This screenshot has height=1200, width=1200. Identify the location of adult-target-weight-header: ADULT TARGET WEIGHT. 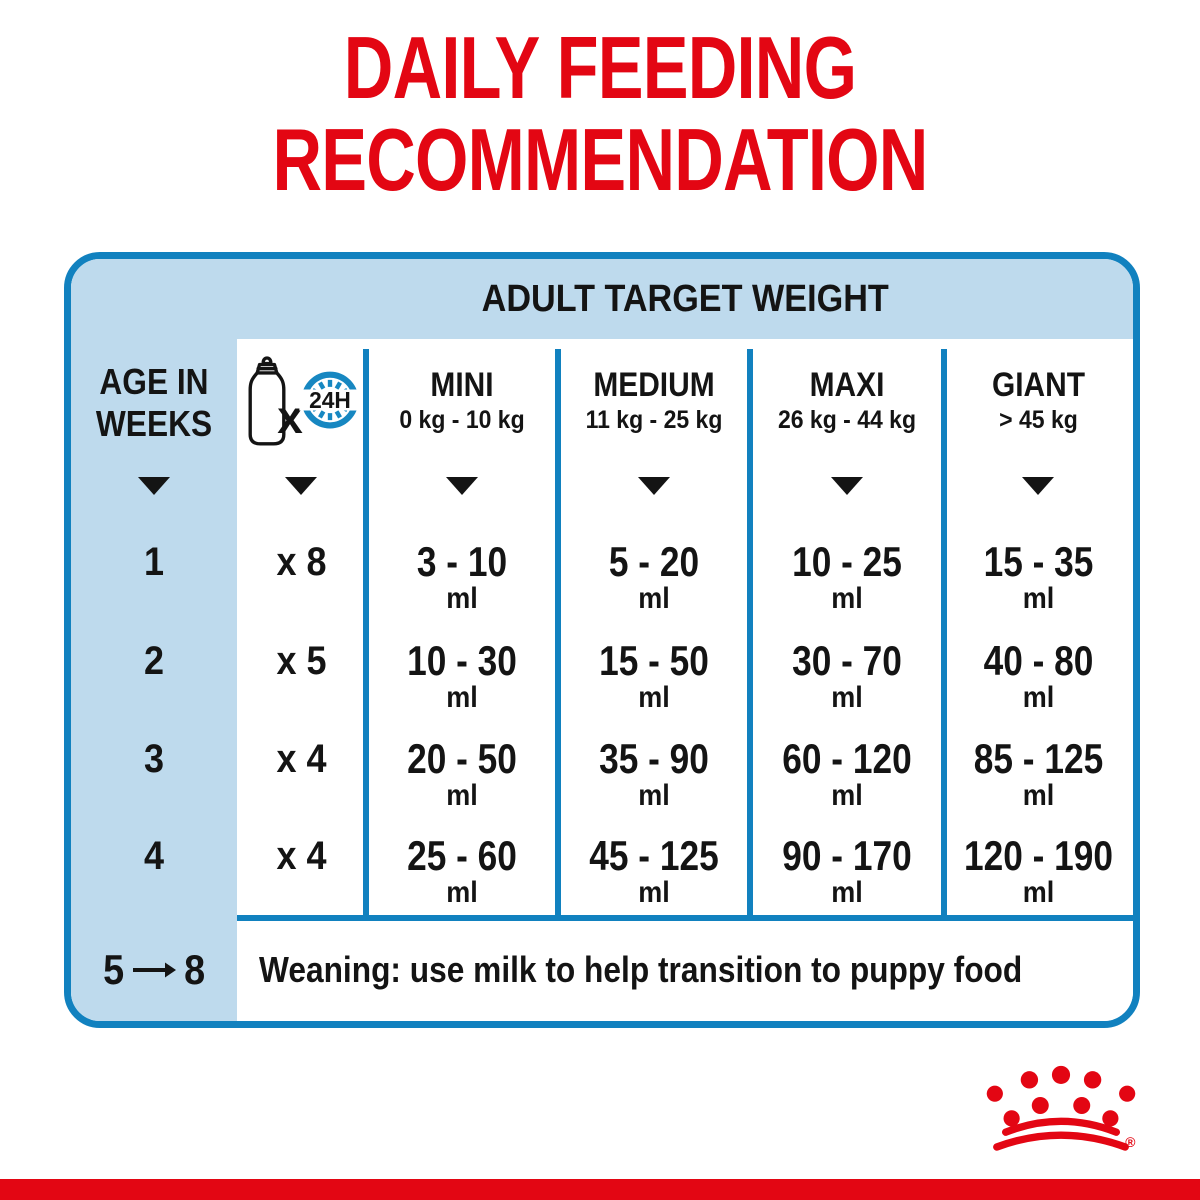
(685, 298).